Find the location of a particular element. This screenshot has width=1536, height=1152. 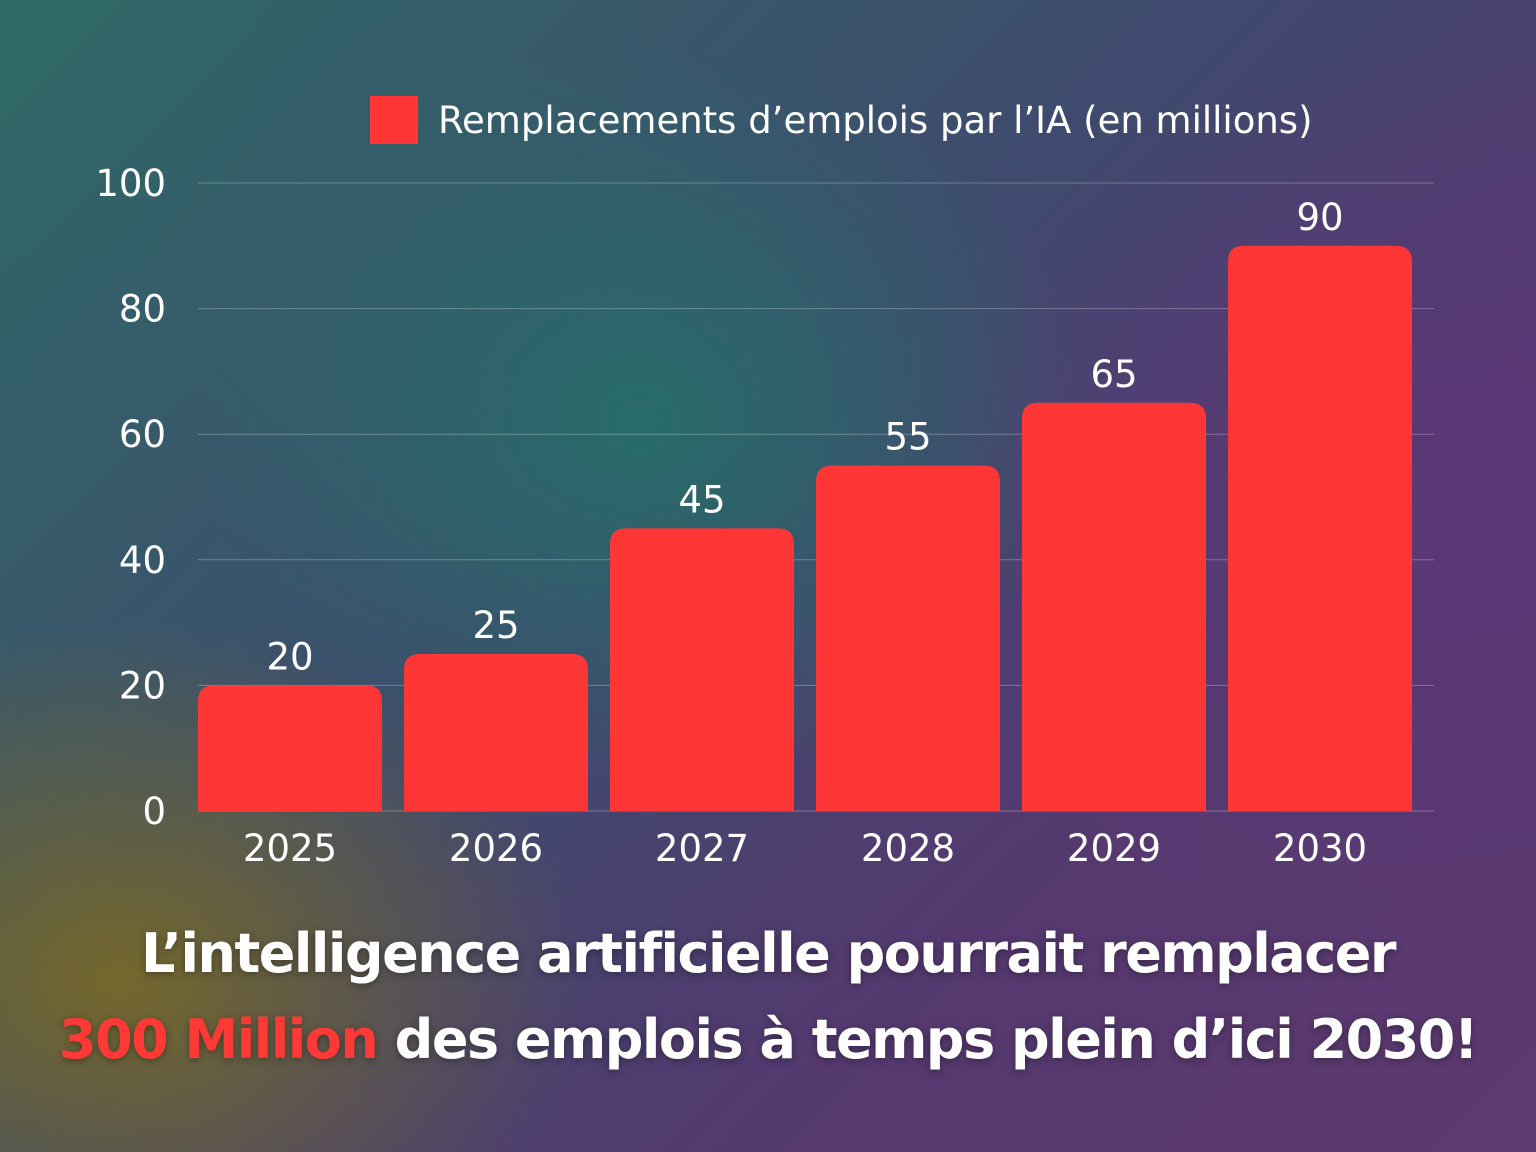

bar-2025 is located at coordinates (290, 748).